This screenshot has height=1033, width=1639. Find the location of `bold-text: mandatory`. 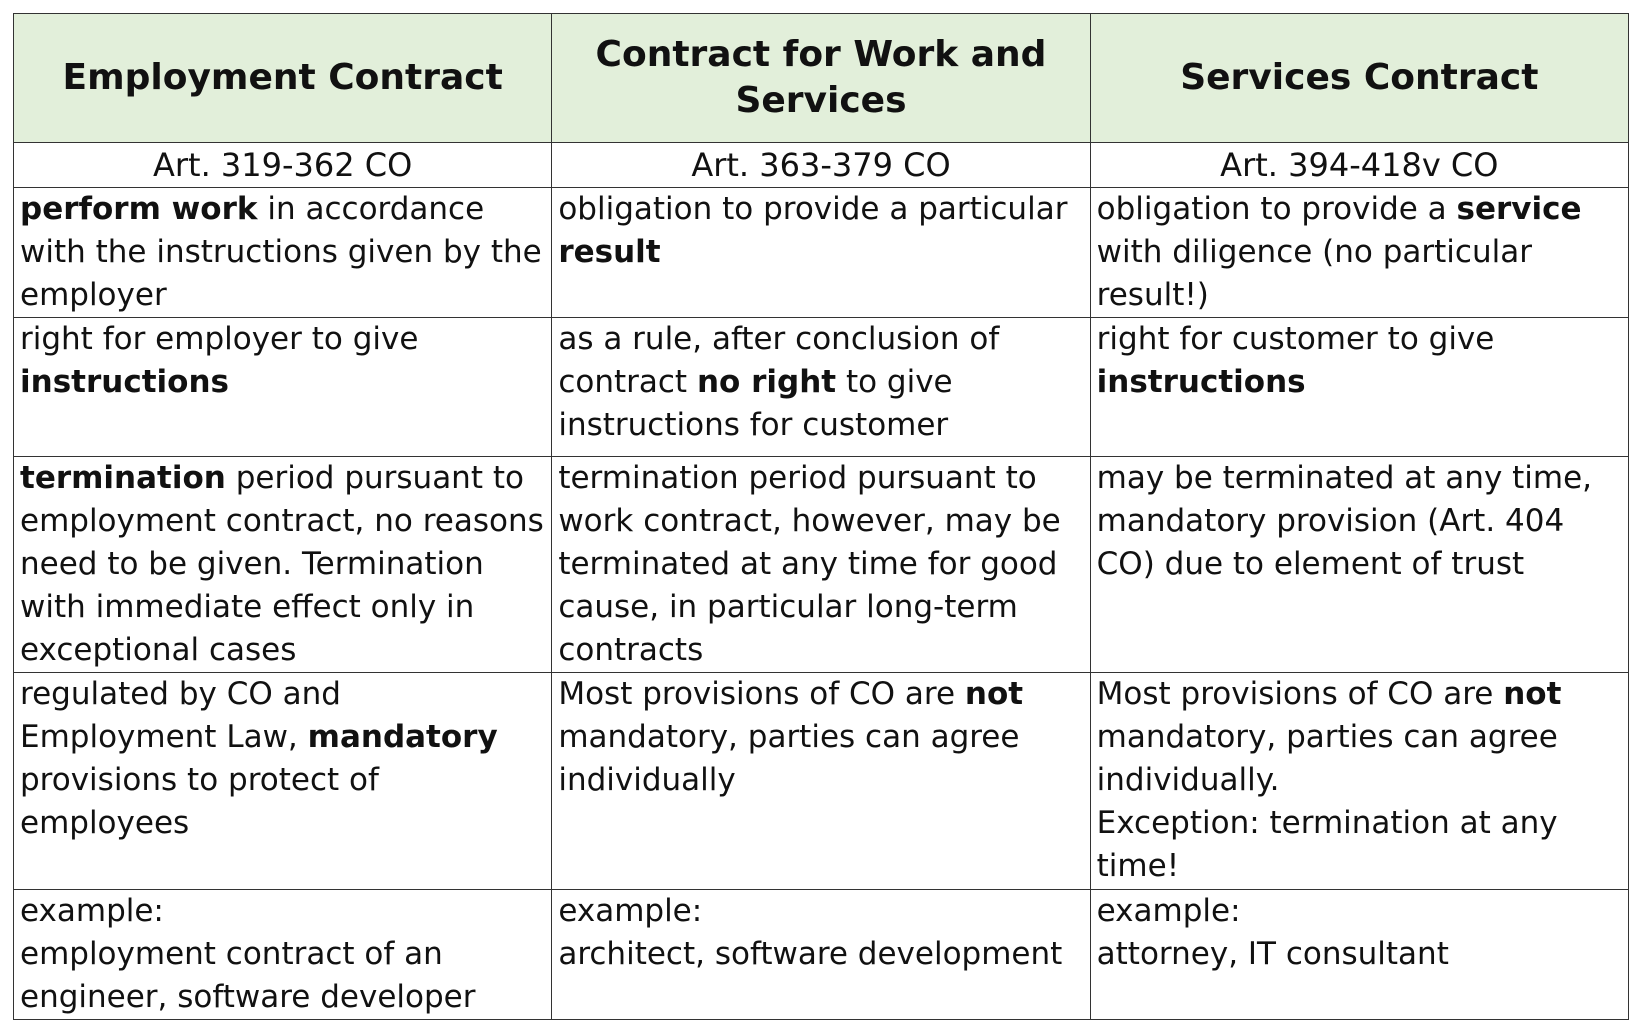

bold-text: mandatory is located at coordinates (402, 737).